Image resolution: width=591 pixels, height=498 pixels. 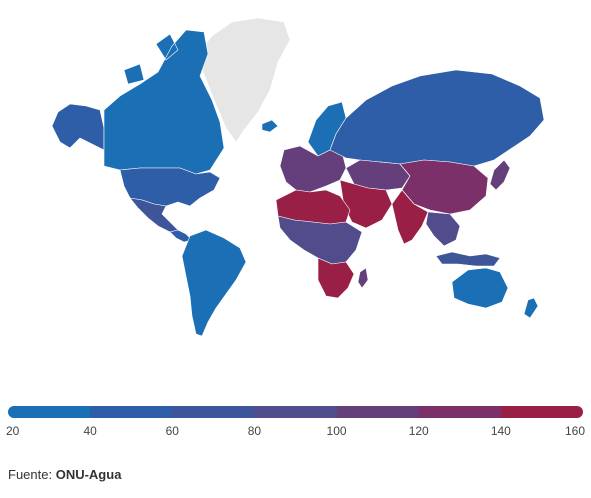 I want to click on region-india, so click(x=410, y=217).